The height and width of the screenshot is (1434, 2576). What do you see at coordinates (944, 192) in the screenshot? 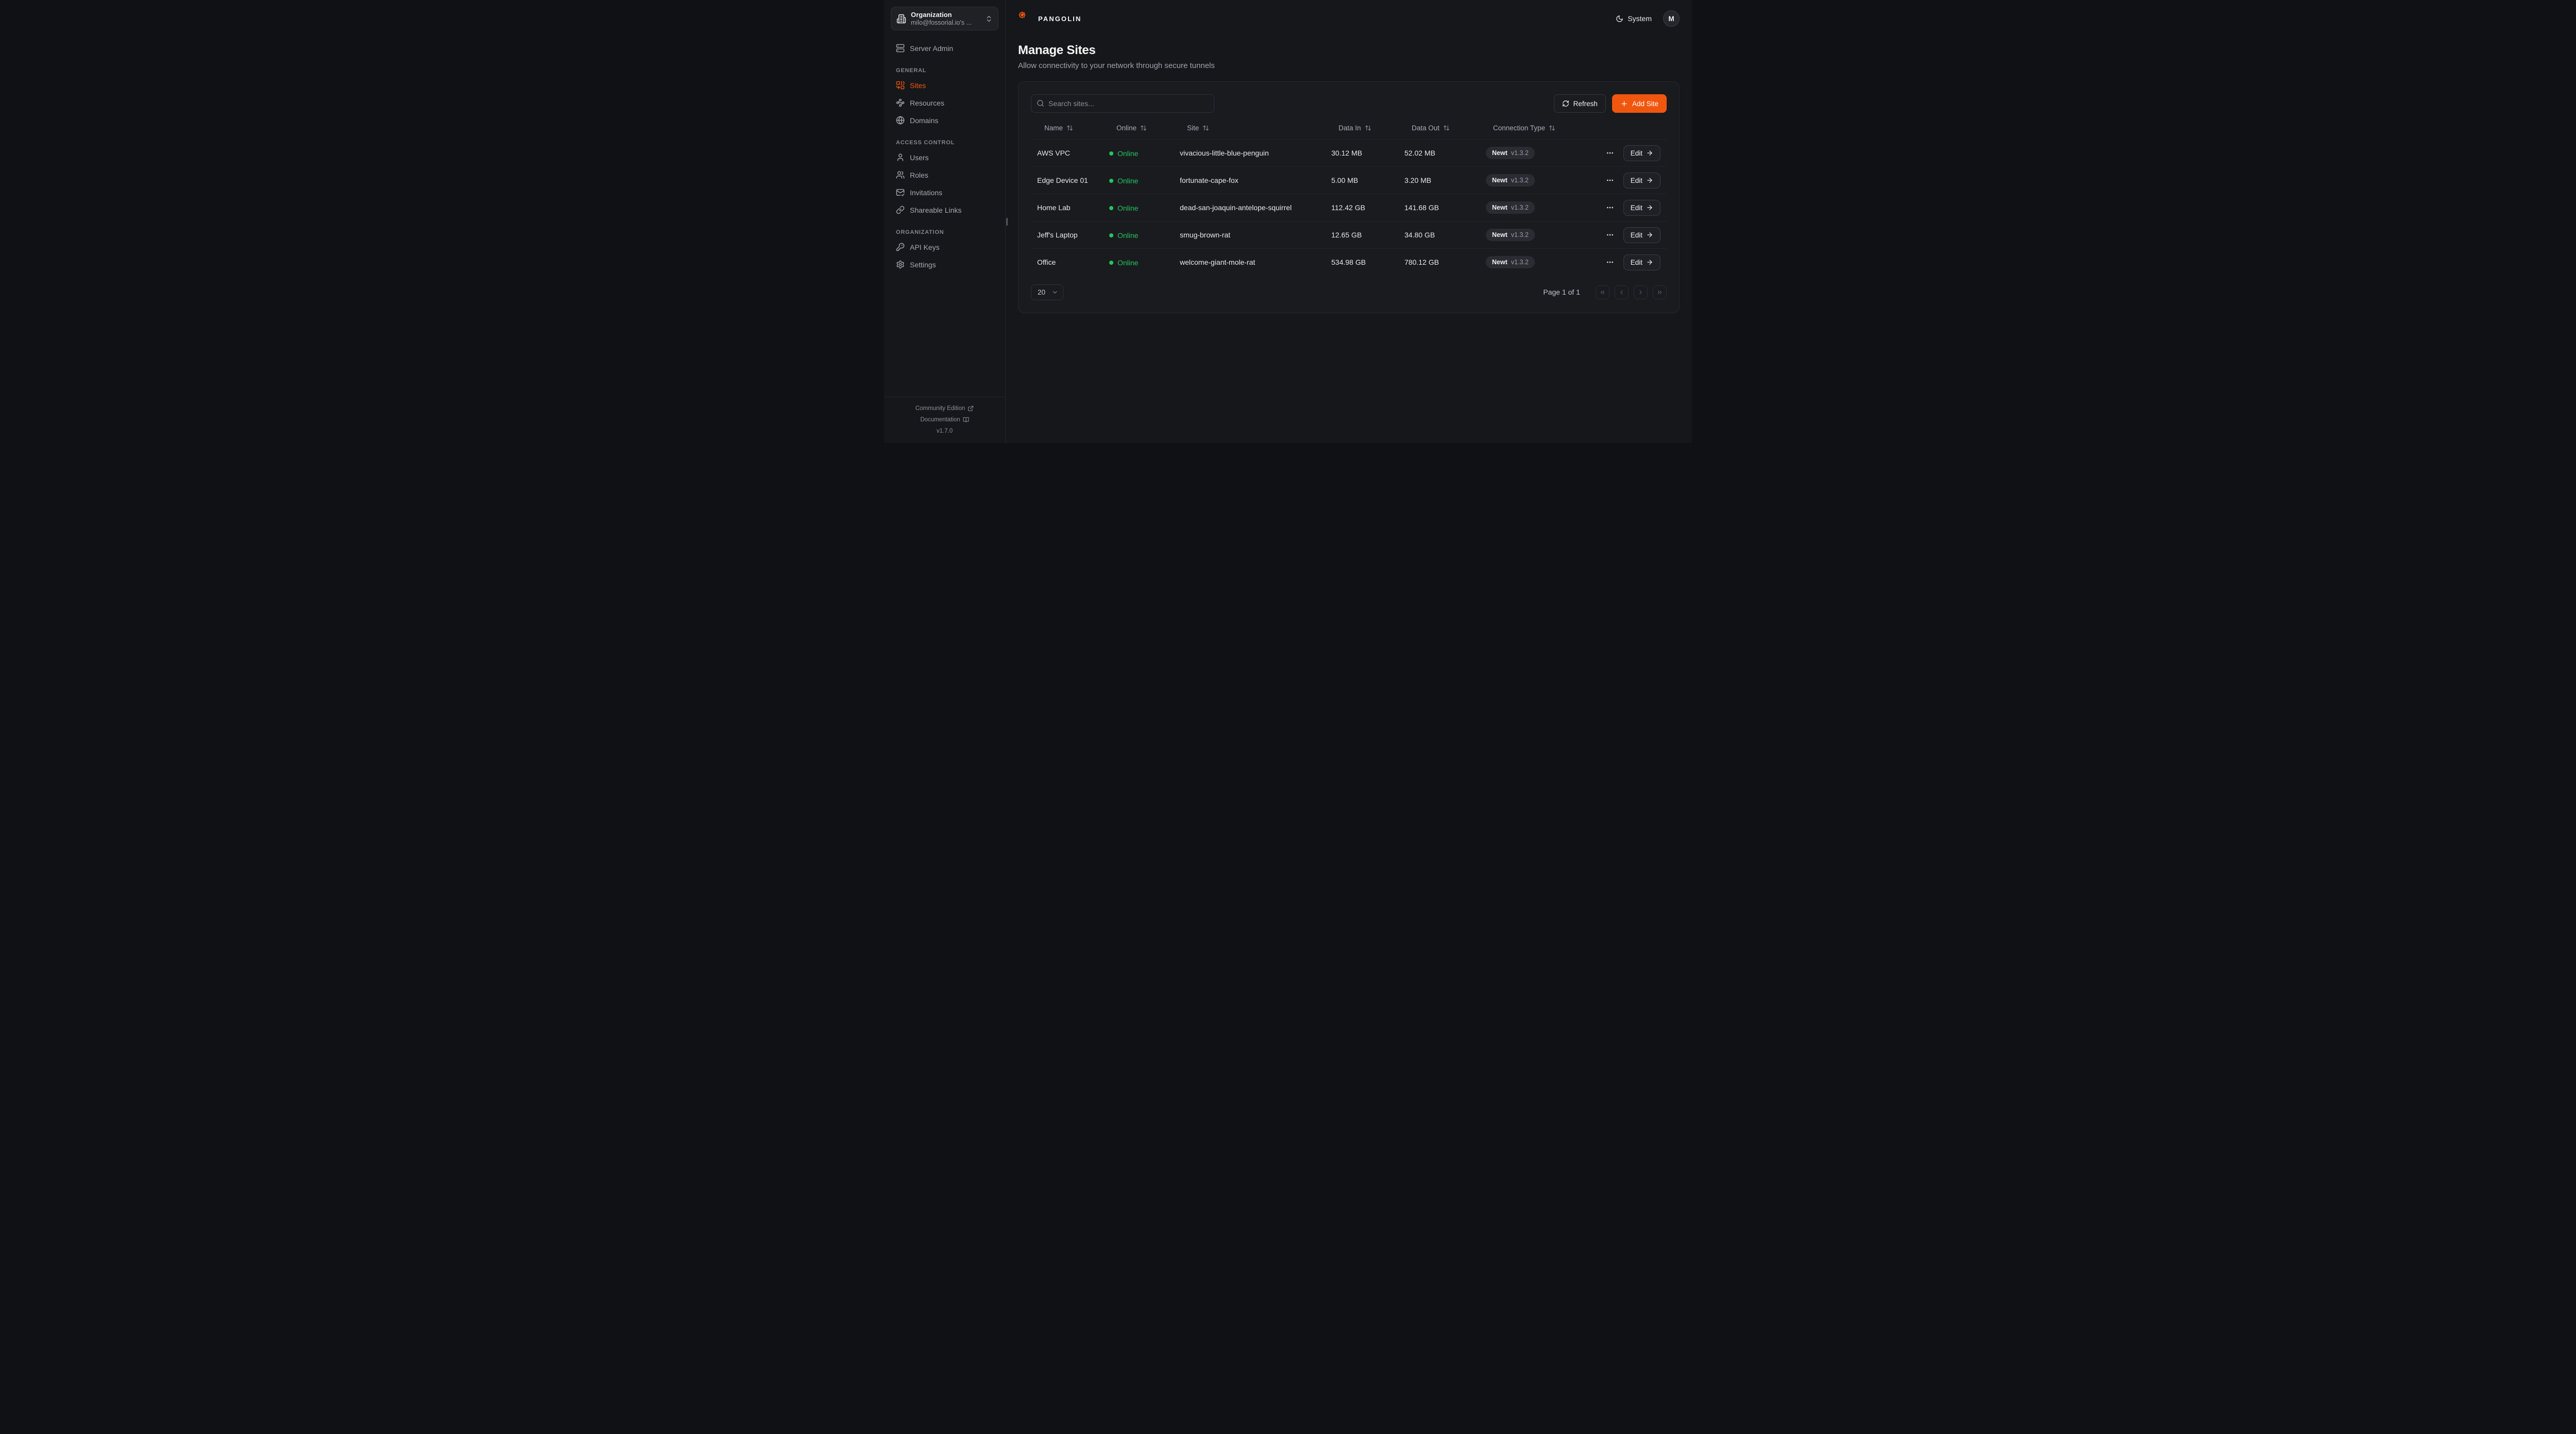
I see `sidebar-item-invitations: Invitations` at bounding box center [944, 192].